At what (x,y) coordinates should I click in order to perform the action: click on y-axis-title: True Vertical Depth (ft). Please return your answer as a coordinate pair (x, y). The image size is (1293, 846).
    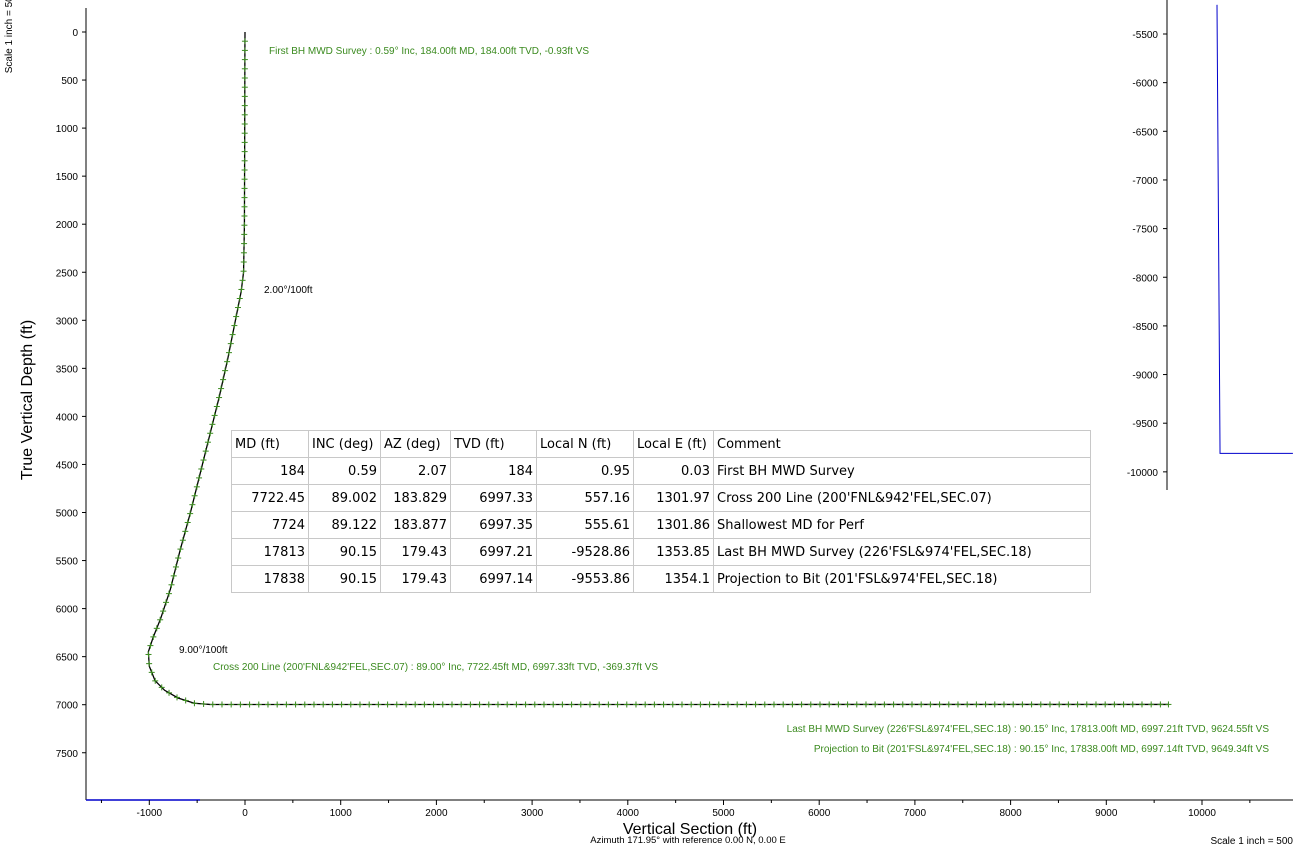
    Looking at the image, I should click on (27, 400).